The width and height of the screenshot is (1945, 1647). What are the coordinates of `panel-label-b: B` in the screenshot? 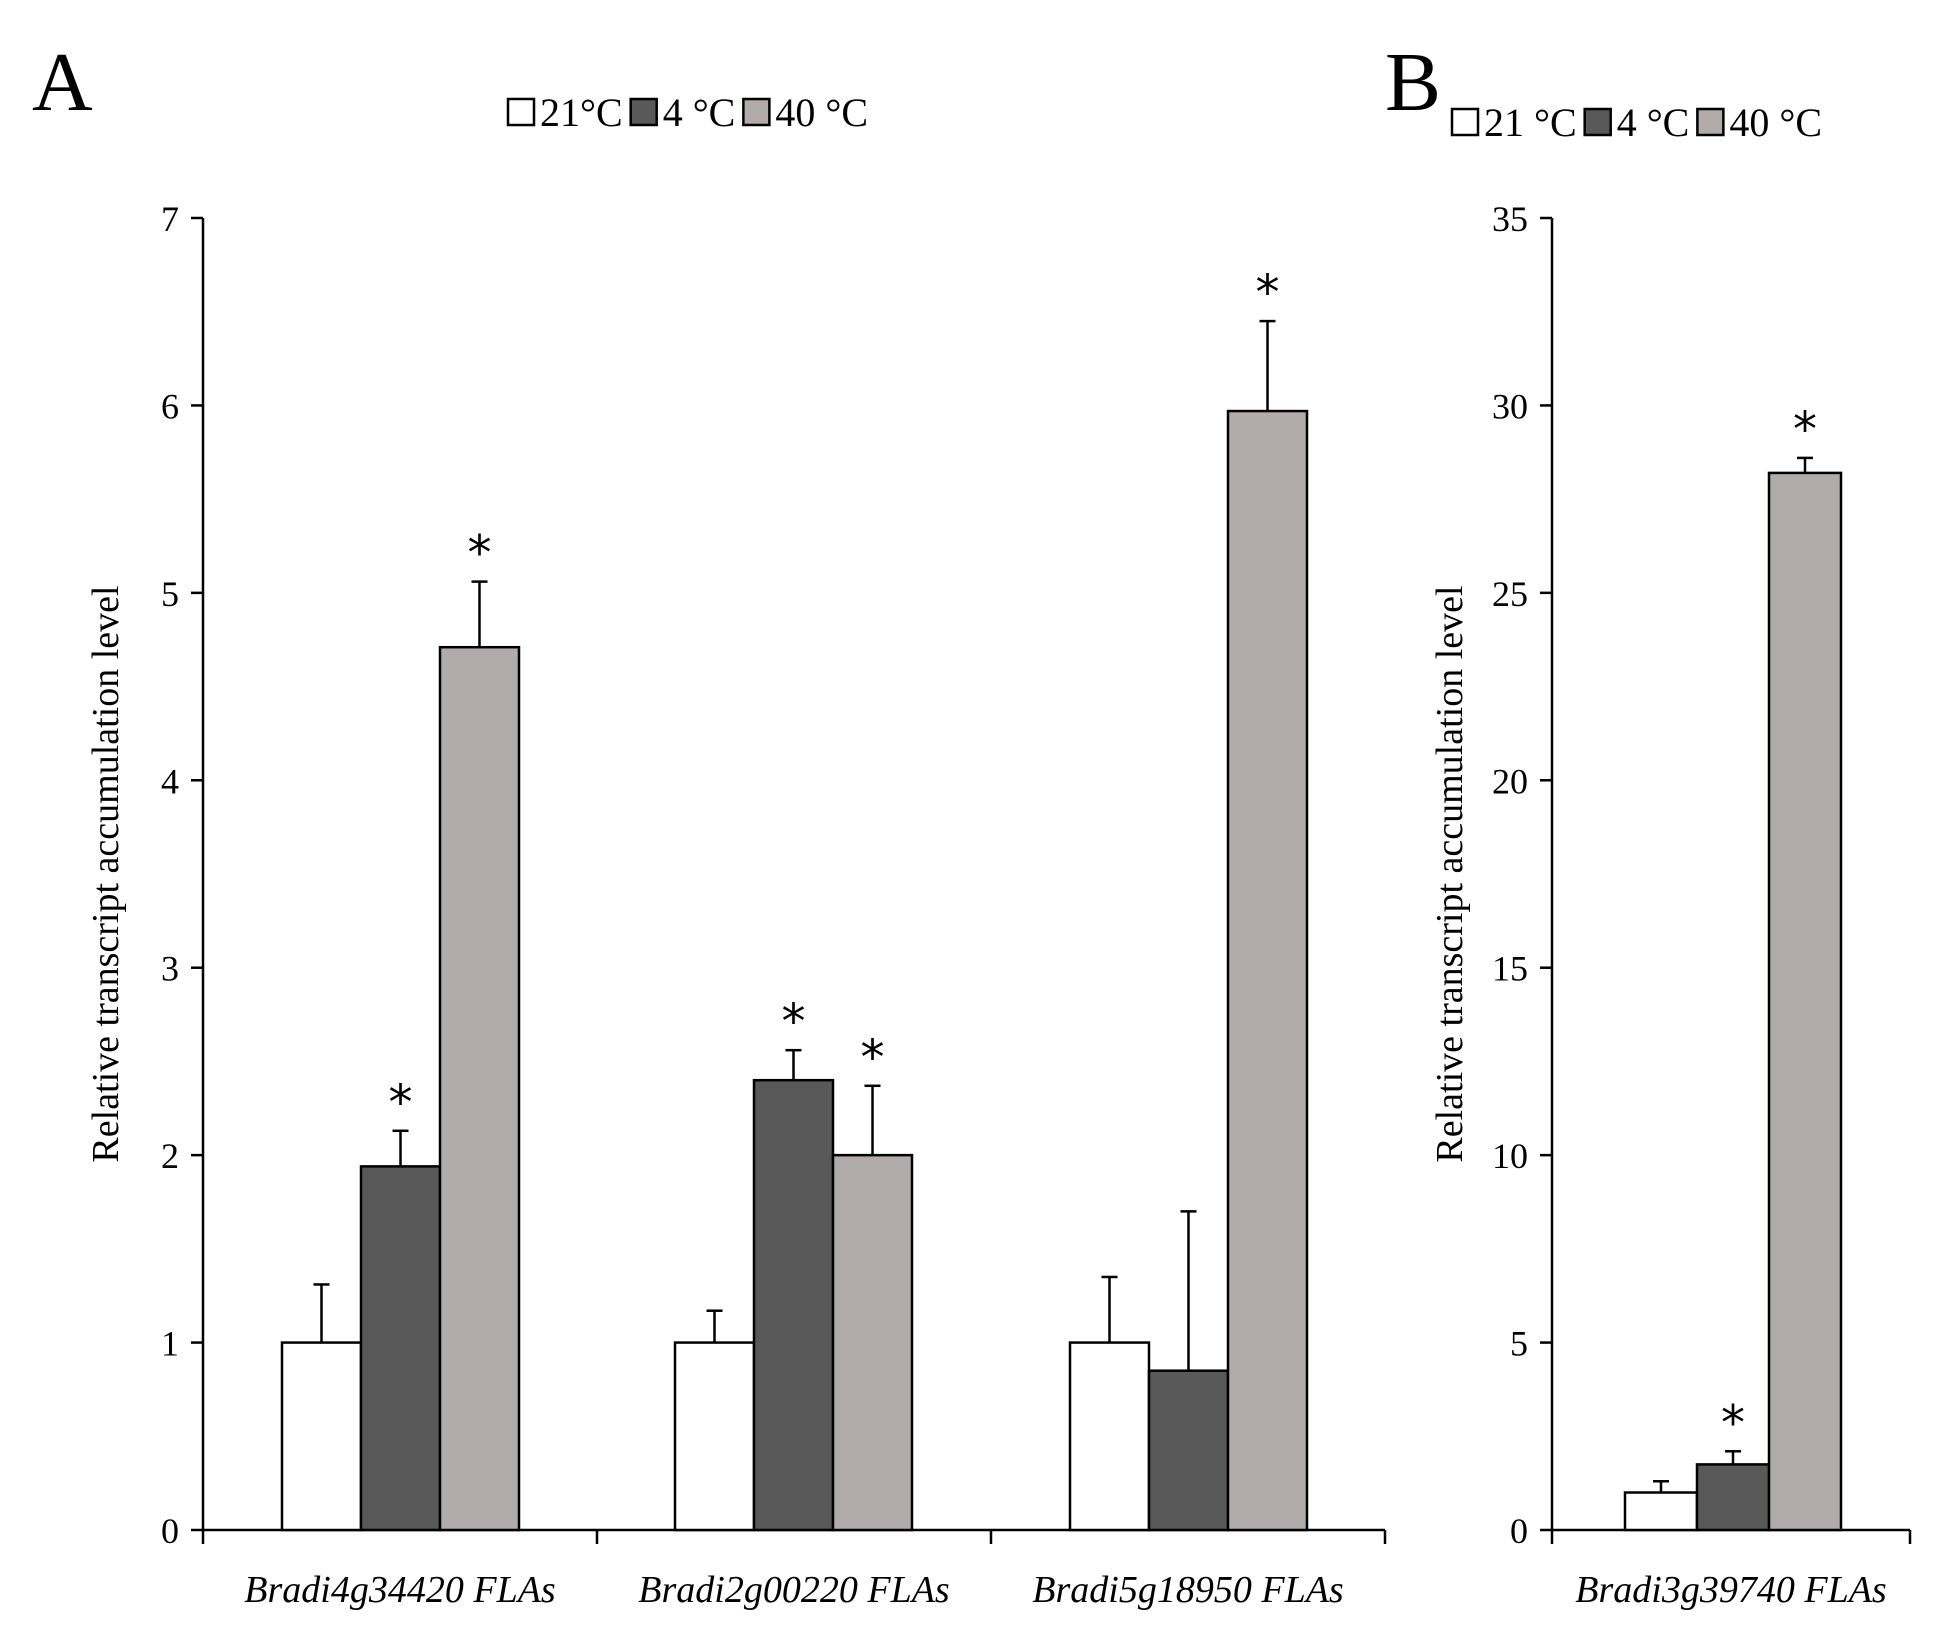 It's located at (1413, 82).